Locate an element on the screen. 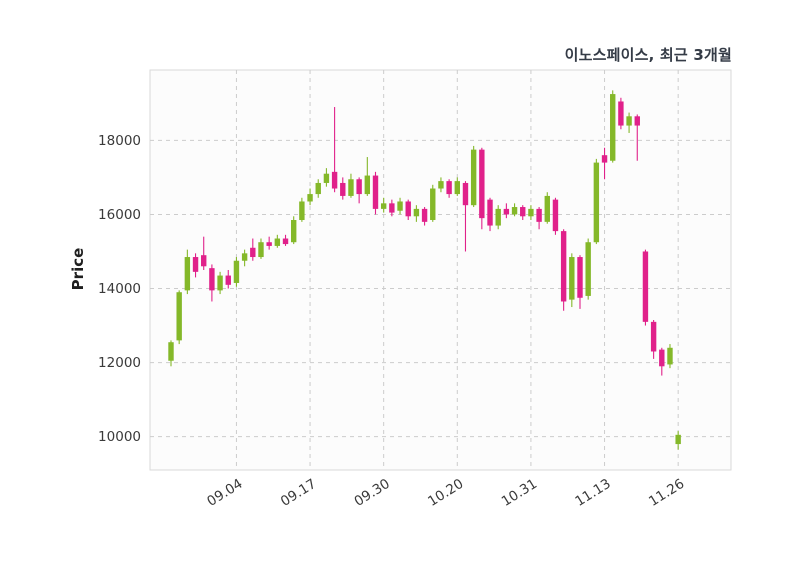  y-axis-label: Price is located at coordinates (78, 269).